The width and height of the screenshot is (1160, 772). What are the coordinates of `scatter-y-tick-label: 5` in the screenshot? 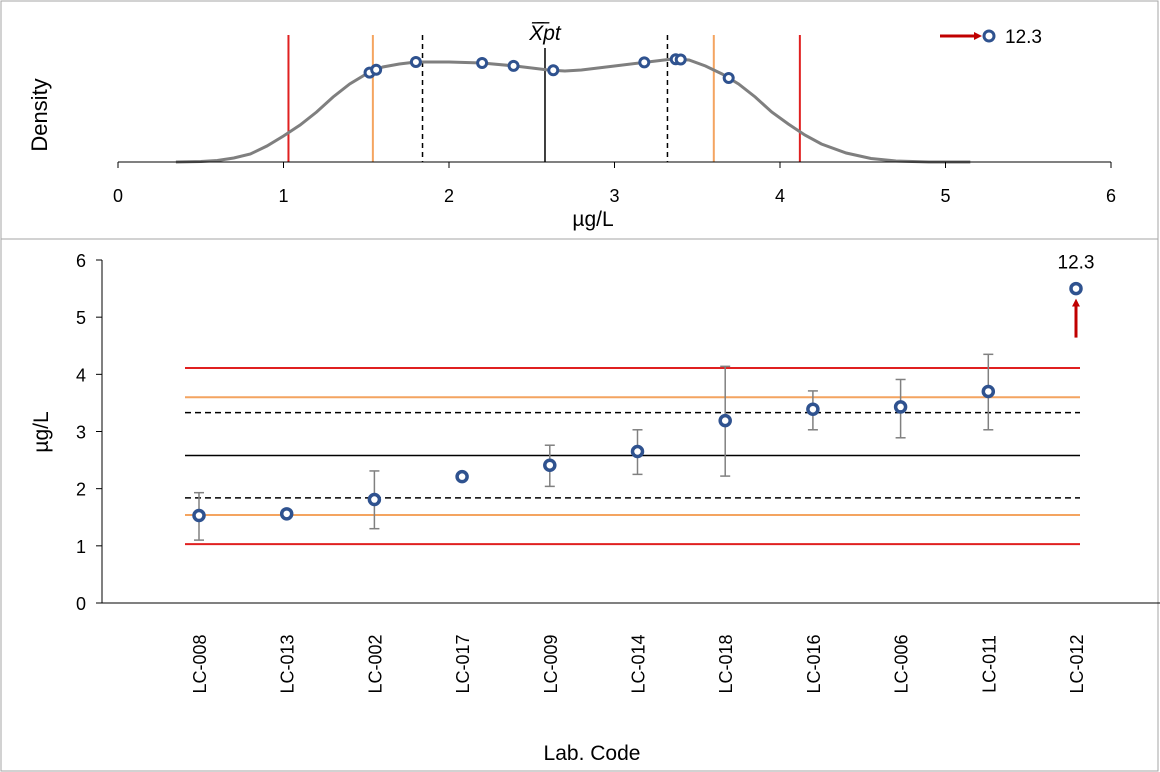 It's located at (81, 318).